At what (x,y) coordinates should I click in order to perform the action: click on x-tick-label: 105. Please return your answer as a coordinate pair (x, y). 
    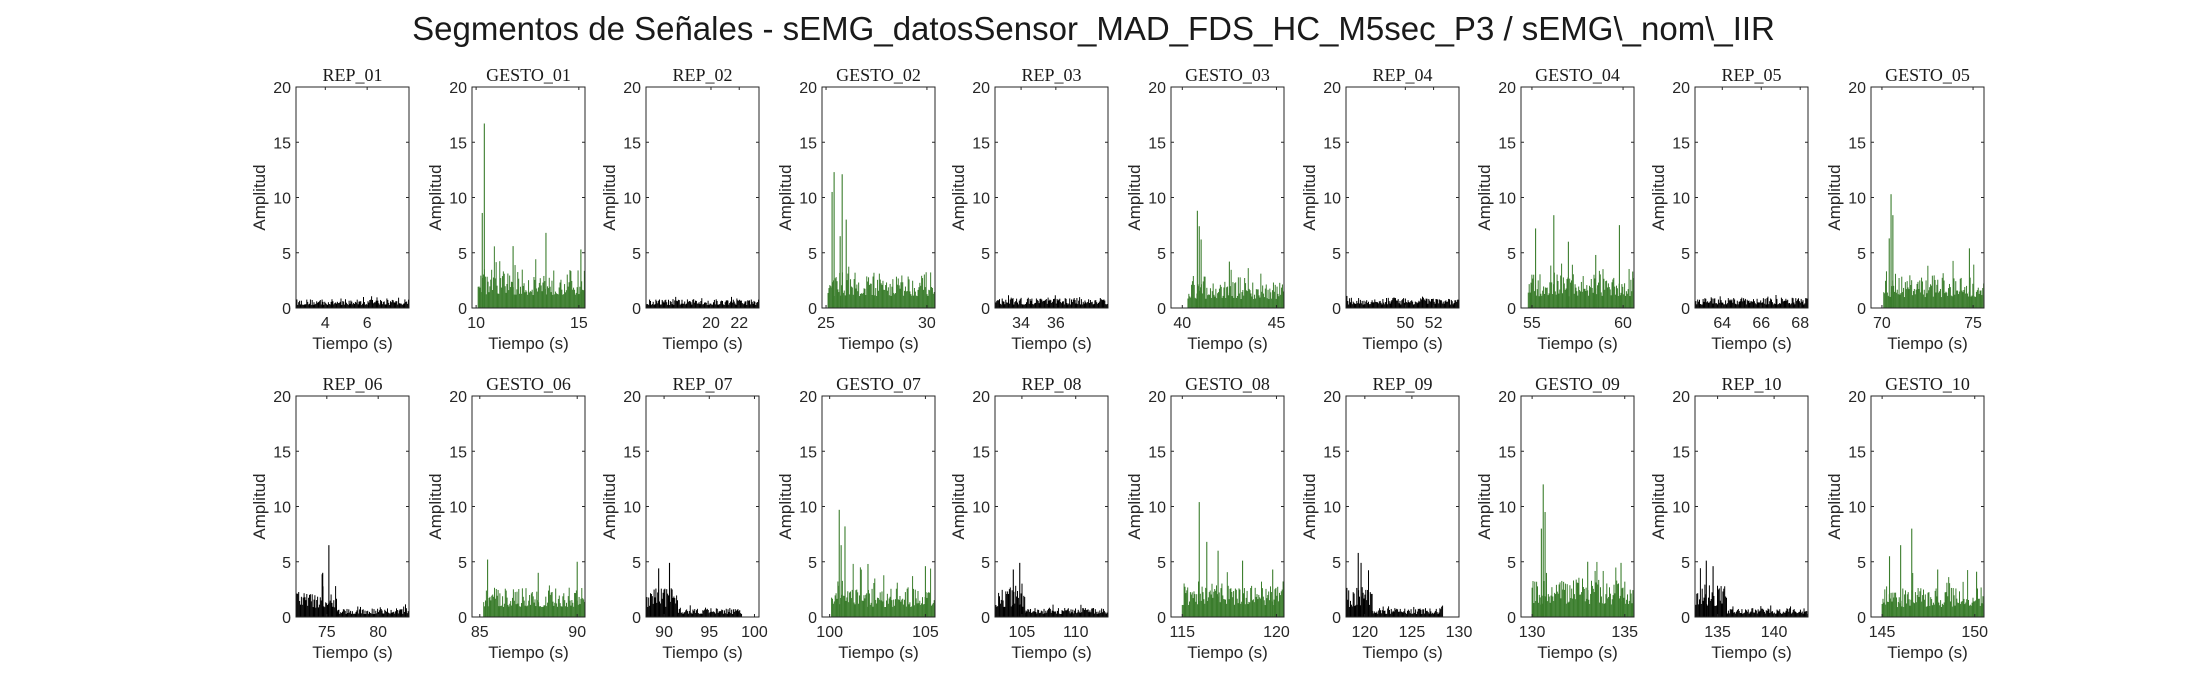
    Looking at the image, I should click on (925, 632).